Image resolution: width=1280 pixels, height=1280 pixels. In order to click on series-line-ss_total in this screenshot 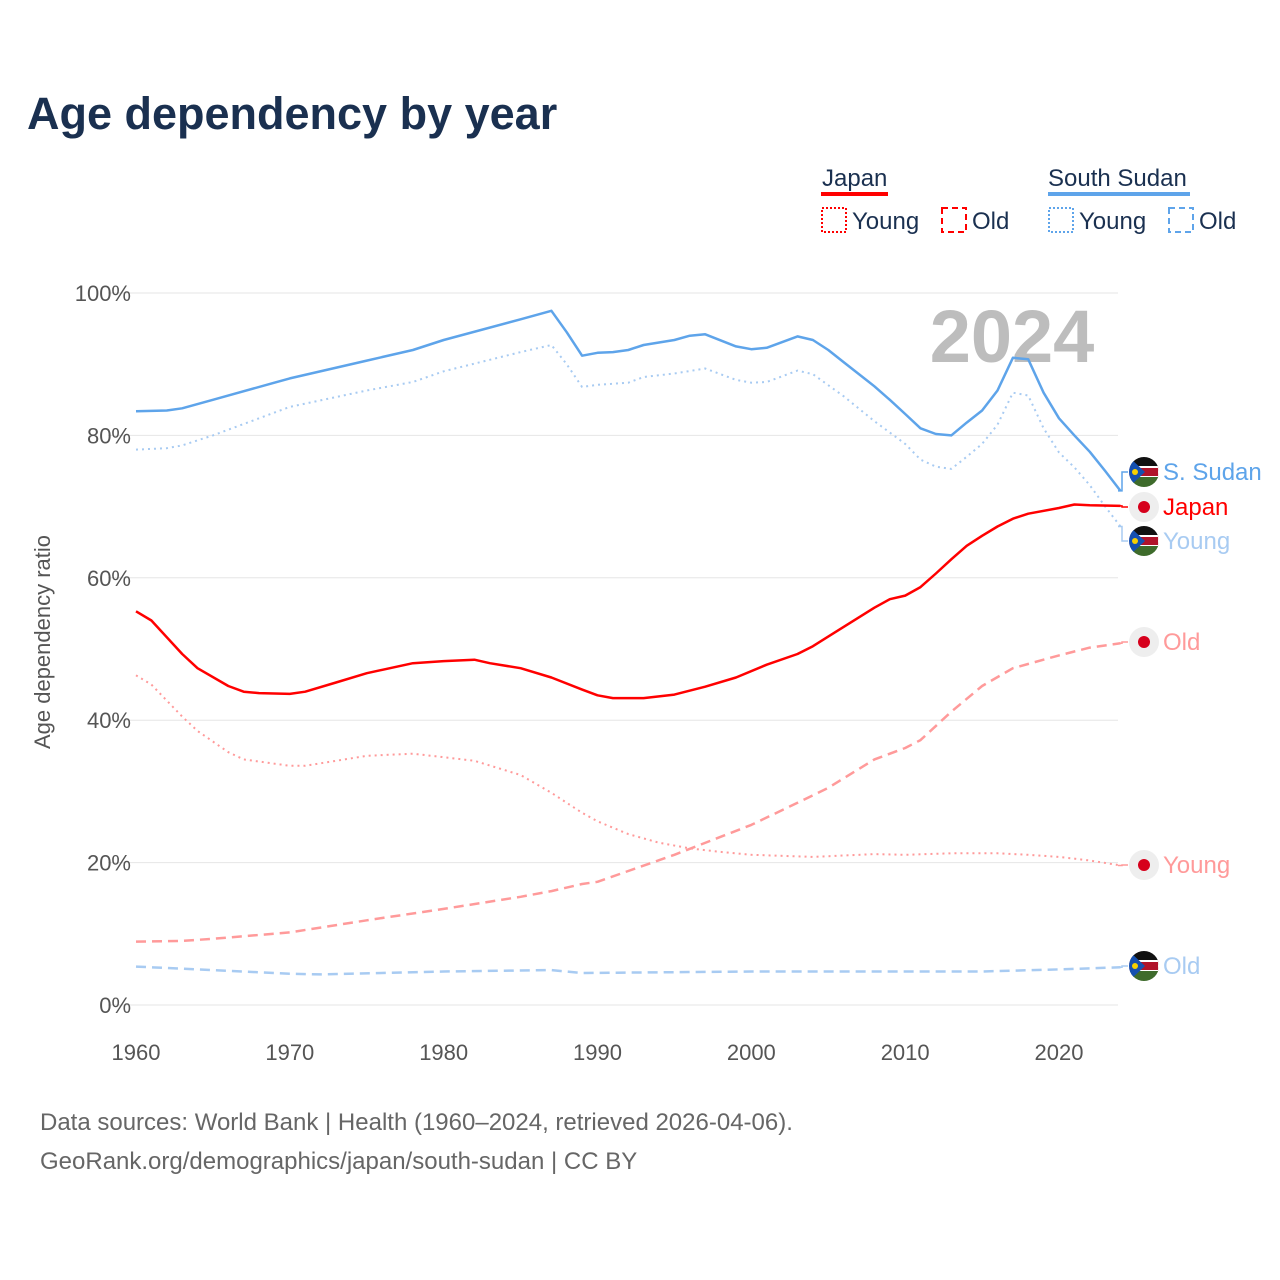, I will do `click(628, 400)`.